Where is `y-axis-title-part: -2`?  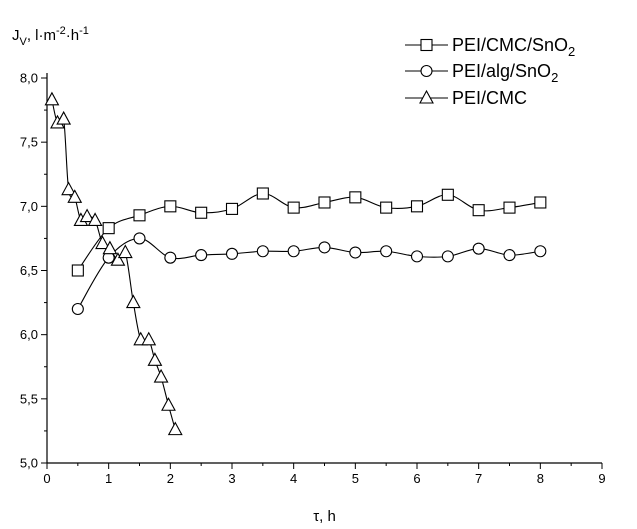
y-axis-title-part: -2 is located at coordinates (61, 31).